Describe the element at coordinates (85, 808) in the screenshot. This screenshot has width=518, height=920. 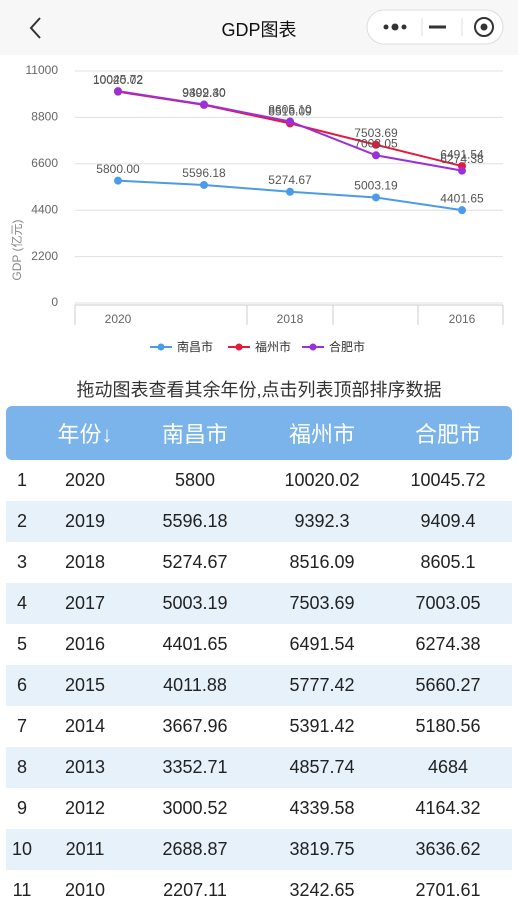
I see `table-cell: 2012` at that location.